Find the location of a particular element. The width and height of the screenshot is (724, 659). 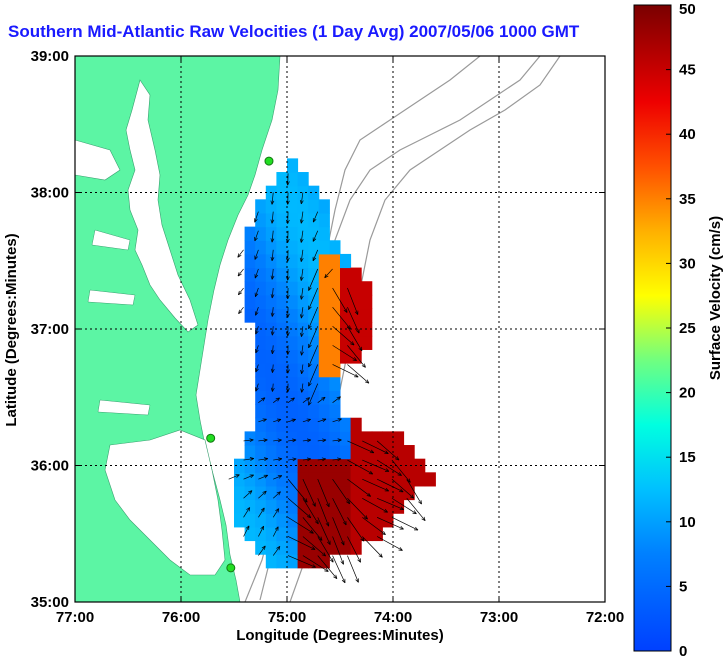

delaware-bay is located at coordinates (98, 160).